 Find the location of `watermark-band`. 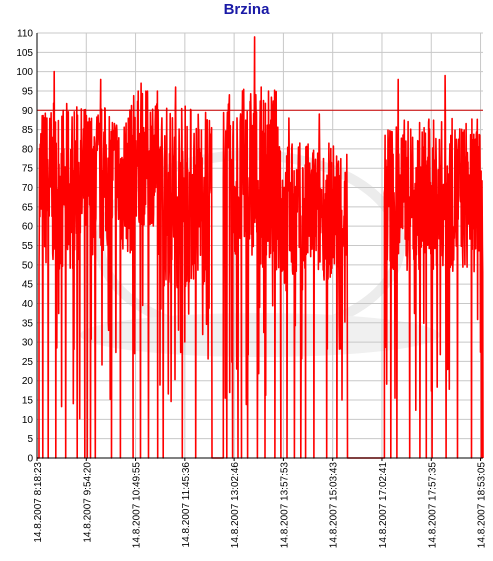

watermark-band is located at coordinates (260, 335).